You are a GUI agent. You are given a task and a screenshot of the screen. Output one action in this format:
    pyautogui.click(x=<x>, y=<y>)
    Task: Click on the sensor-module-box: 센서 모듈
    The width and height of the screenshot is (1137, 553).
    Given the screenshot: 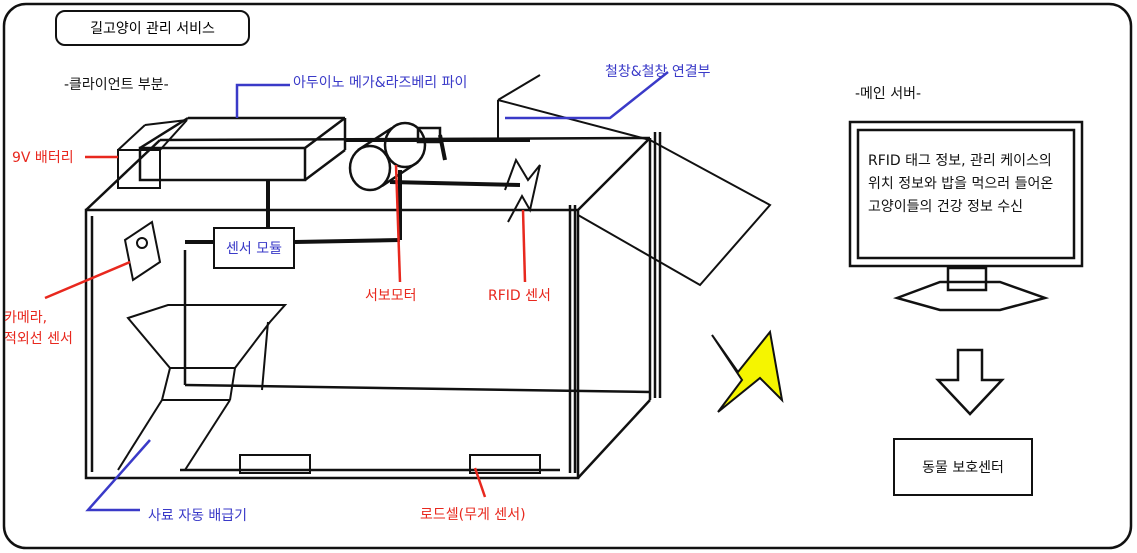 What is the action you would take?
    pyautogui.click(x=254, y=248)
    